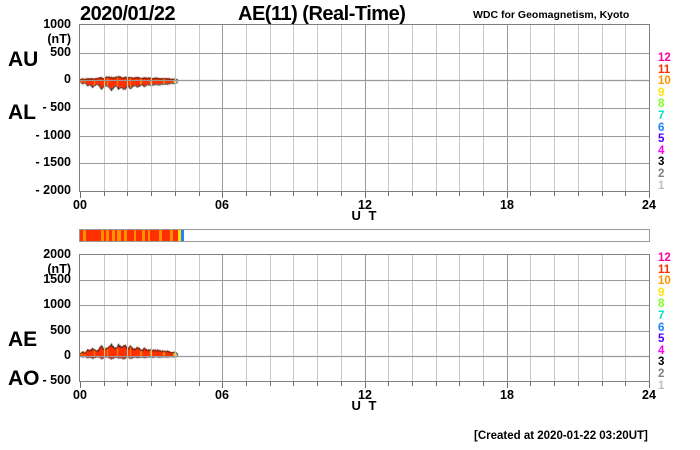 This screenshot has width=700, height=450. What do you see at coordinates (60, 329) in the screenshot?
I see `y-tick-label: 500` at bounding box center [60, 329].